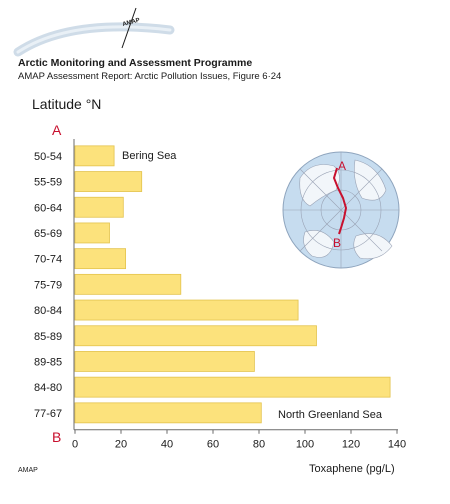 The height and width of the screenshot is (504, 450). Describe the element at coordinates (319, 244) in the screenshot. I see `land-america` at that location.